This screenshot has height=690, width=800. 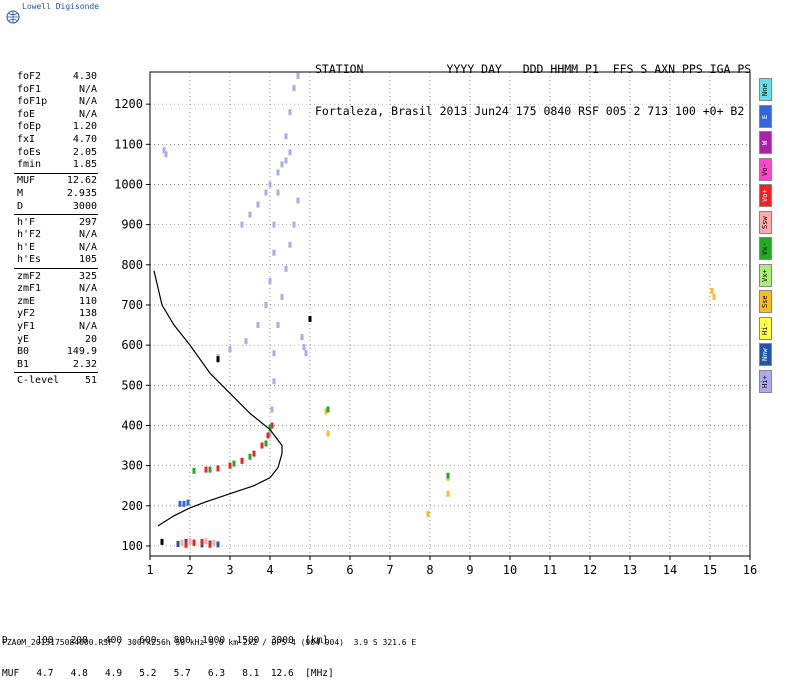 What do you see at coordinates (56, 373) in the screenshot?
I see `param-separator` at bounding box center [56, 373].